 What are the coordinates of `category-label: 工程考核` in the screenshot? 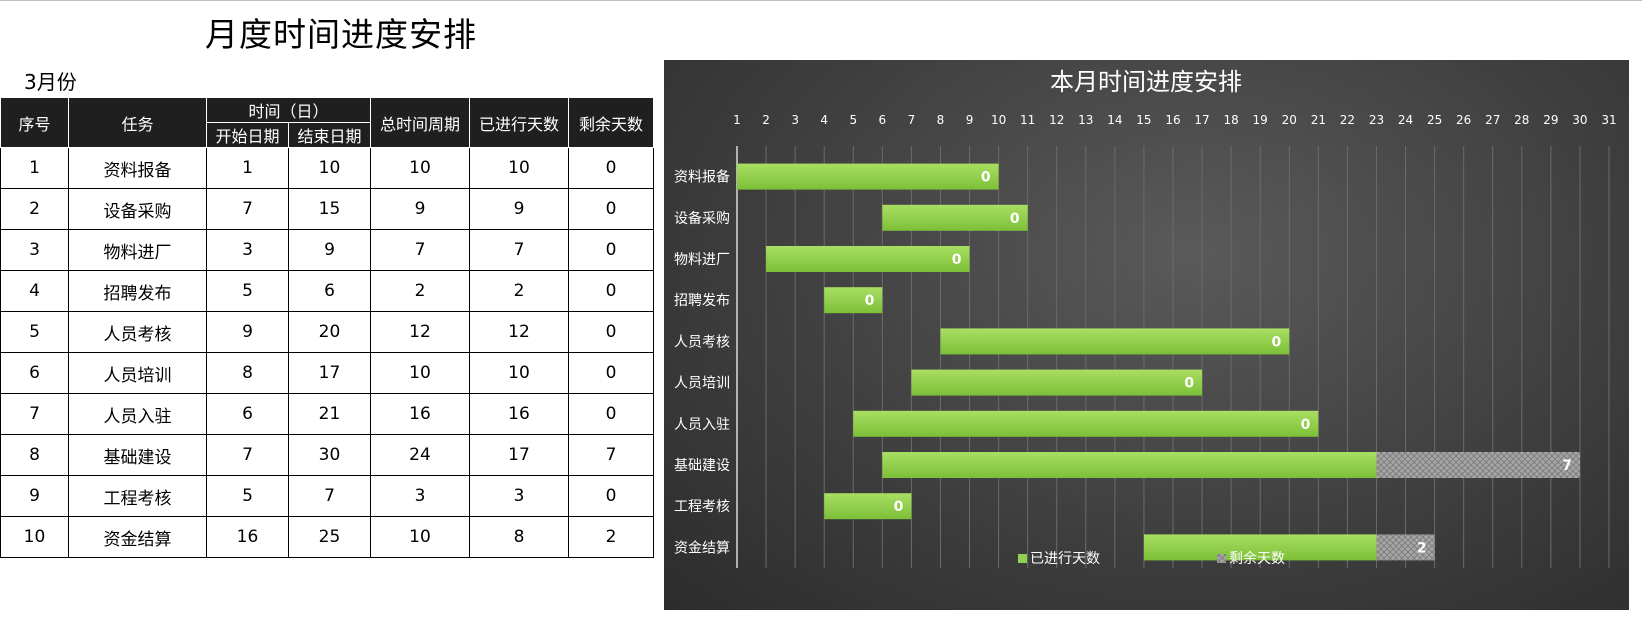 It's located at (702, 507).